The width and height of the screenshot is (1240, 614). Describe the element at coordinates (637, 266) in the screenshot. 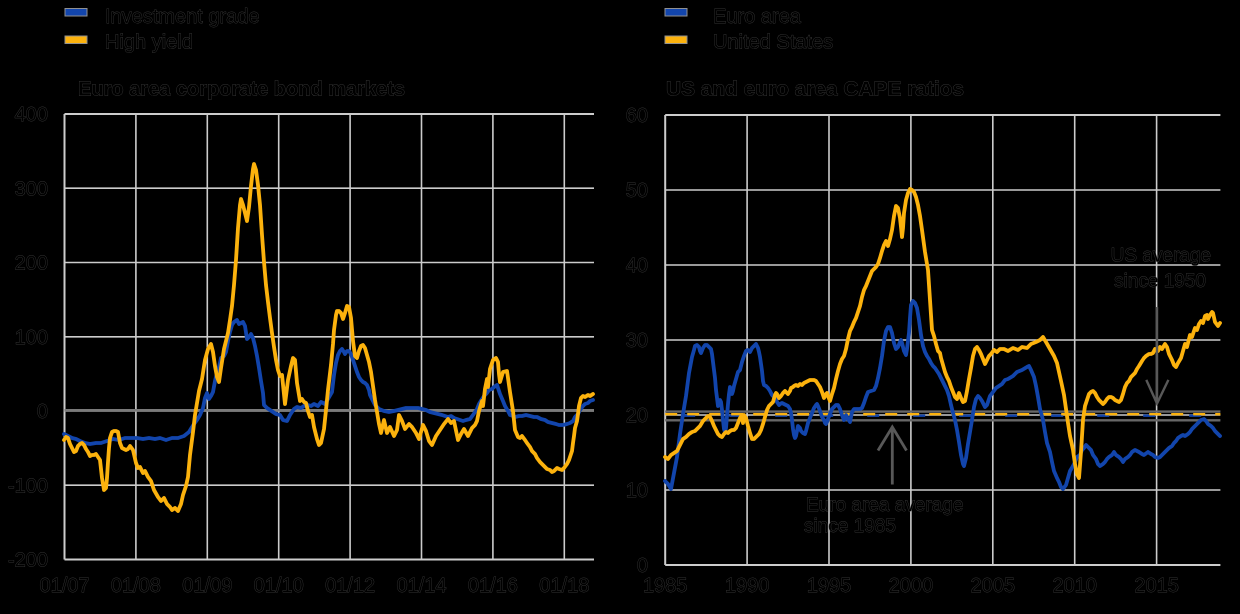

I see `svg-text: 40` at that location.